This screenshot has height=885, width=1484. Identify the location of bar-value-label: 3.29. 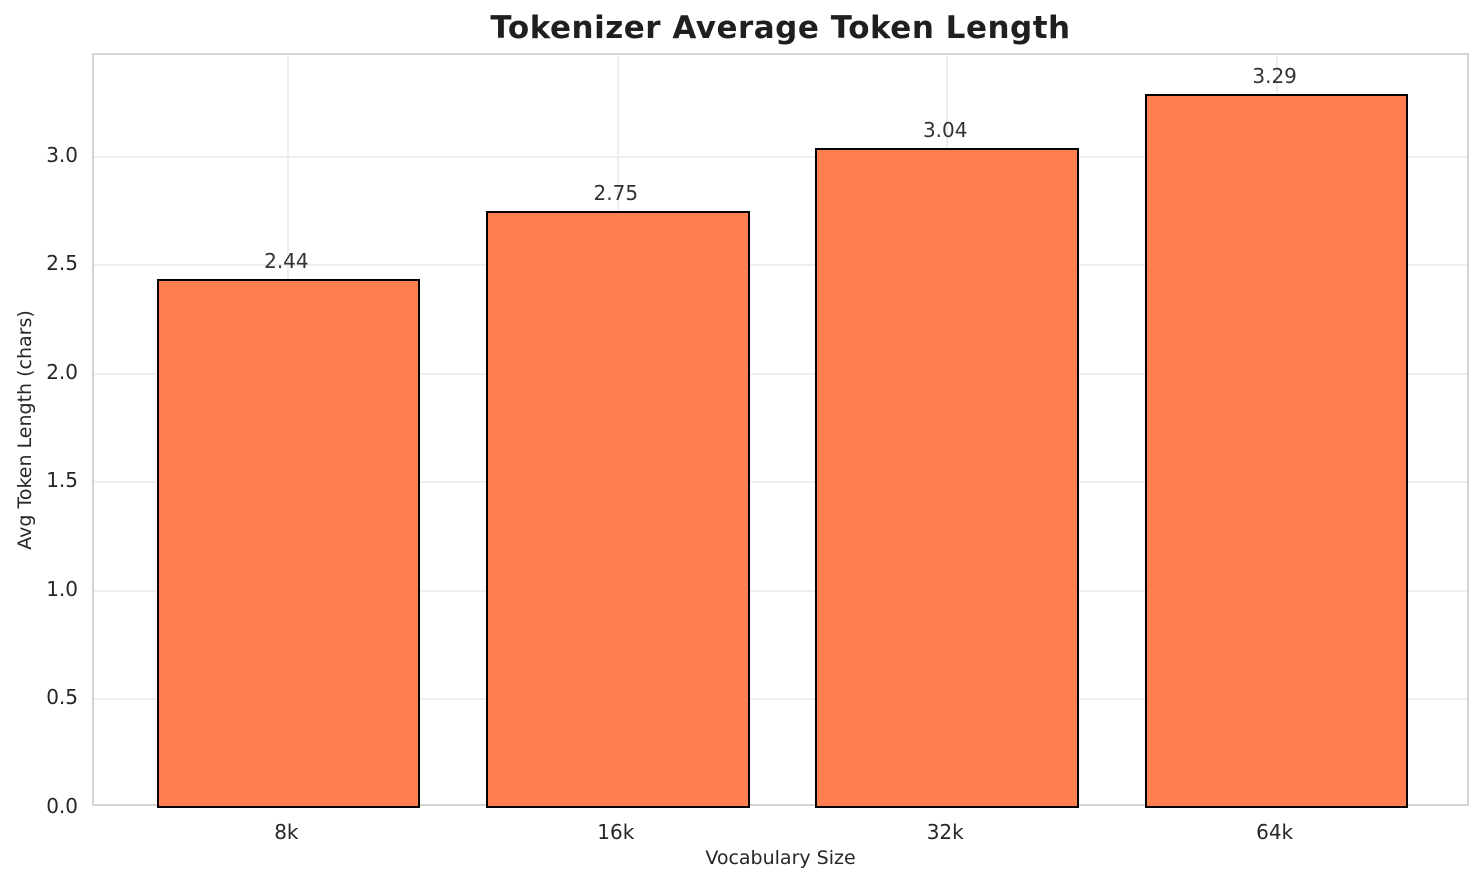
(1274, 76).